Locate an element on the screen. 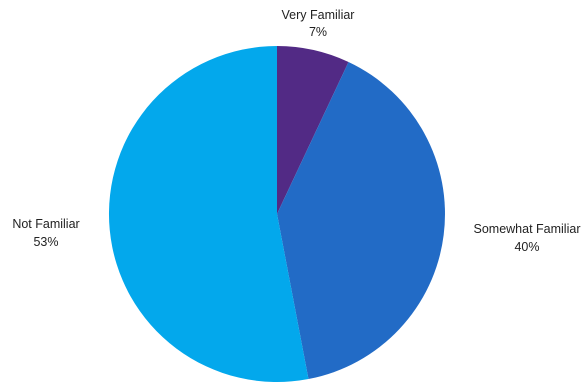 The image size is (584, 382). label-somewhat-familiar-value: 40% is located at coordinates (526, 247).